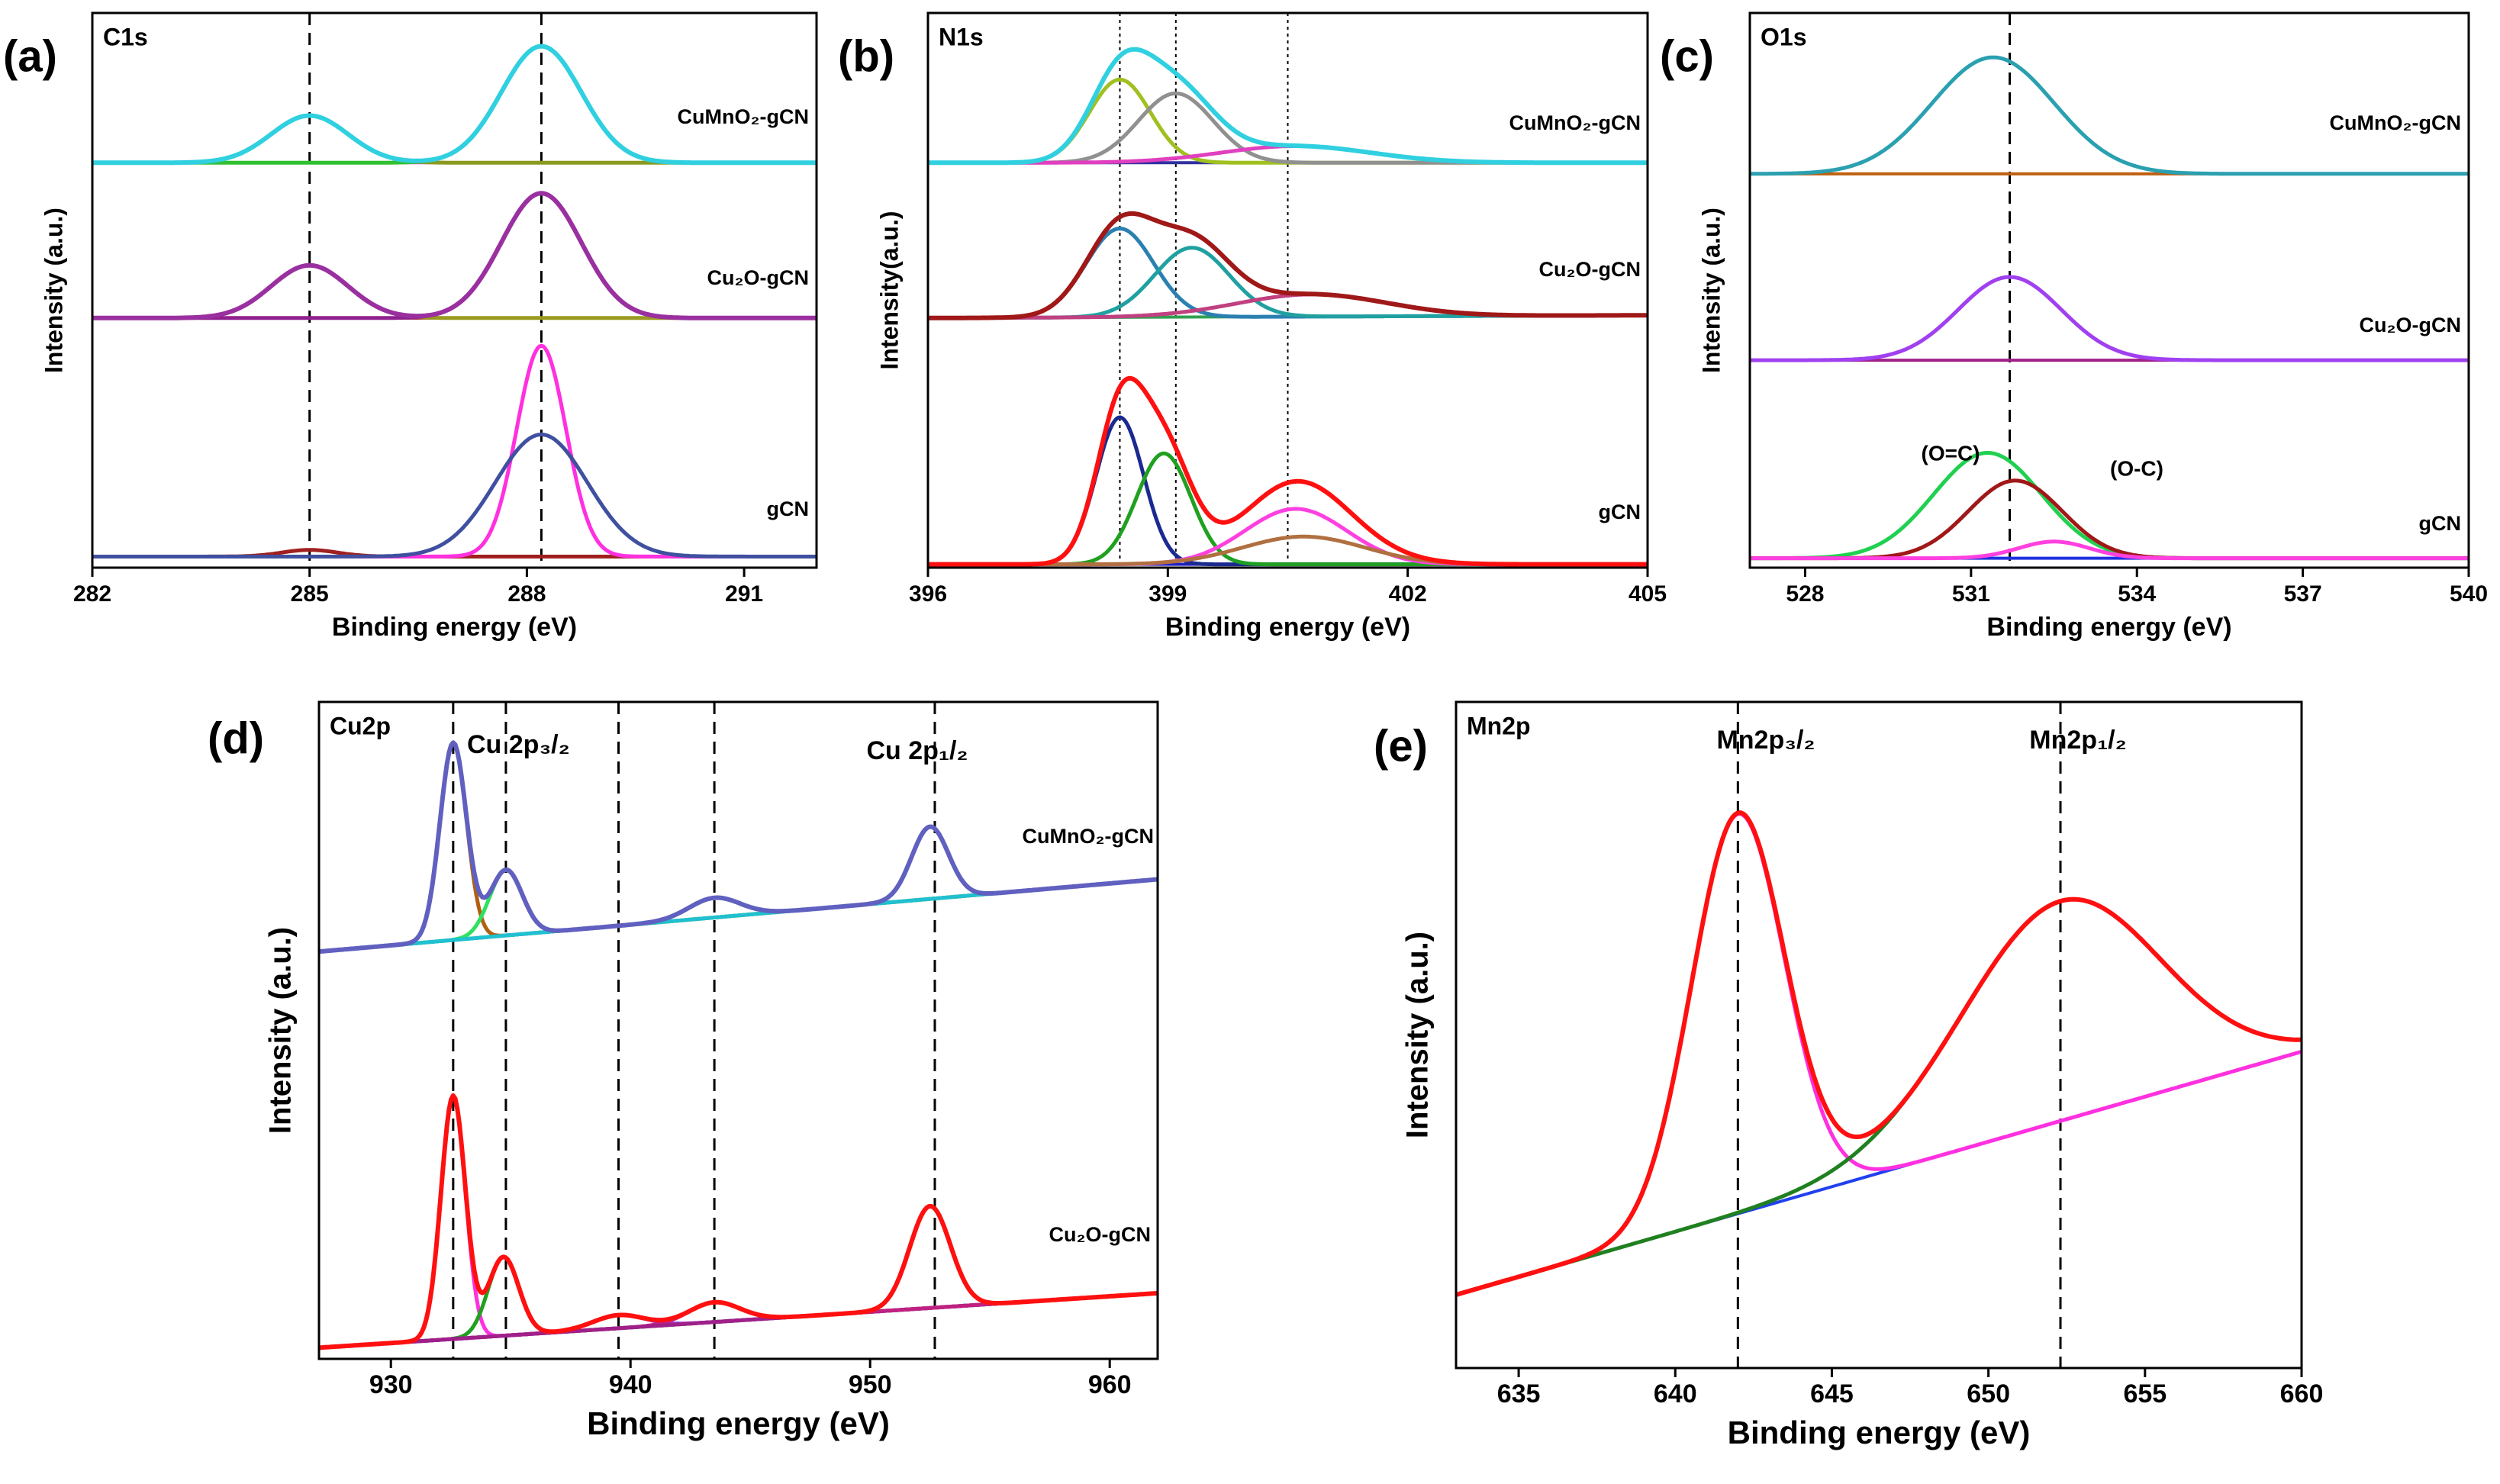 This screenshot has height=1484, width=2500. Describe the element at coordinates (866, 56) in the screenshot. I see `panel-label: (b)` at that location.